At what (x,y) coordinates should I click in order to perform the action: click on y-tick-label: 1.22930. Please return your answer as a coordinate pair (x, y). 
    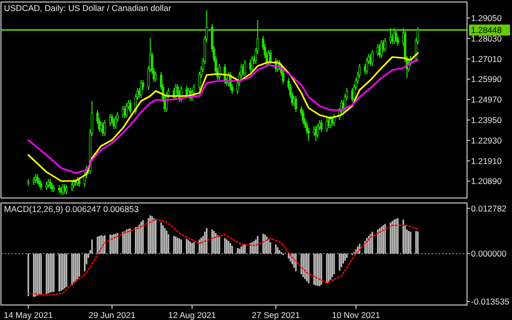
    Looking at the image, I should click on (486, 140).